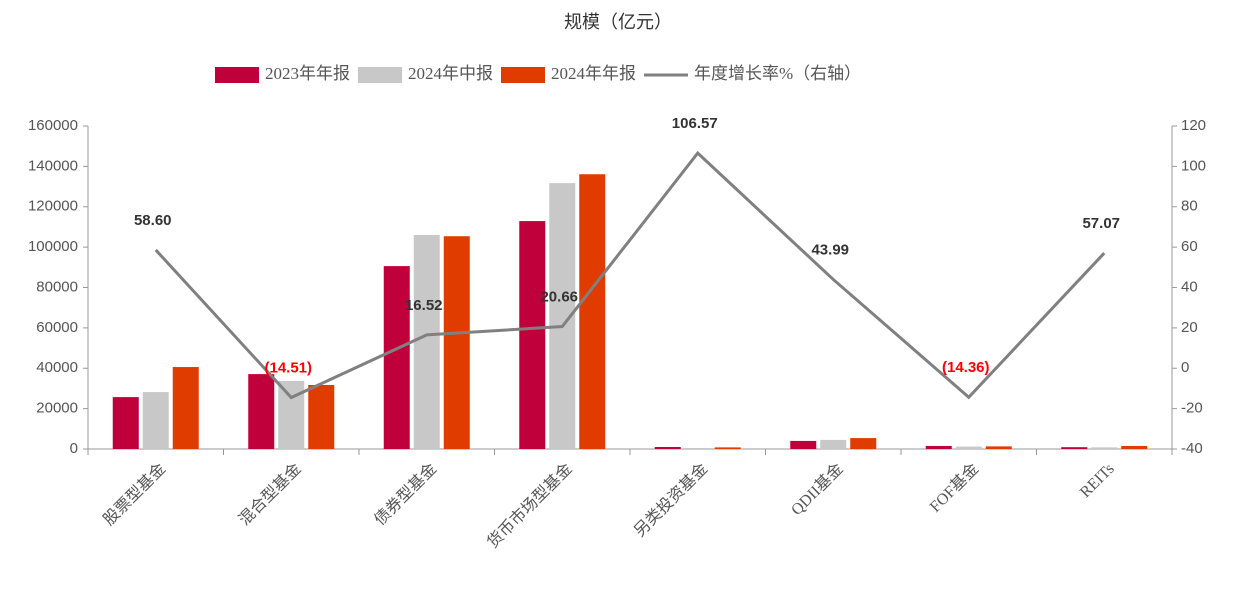 This screenshot has height=596, width=1236. I want to click on y-tick-label: 0, so click(74, 448).